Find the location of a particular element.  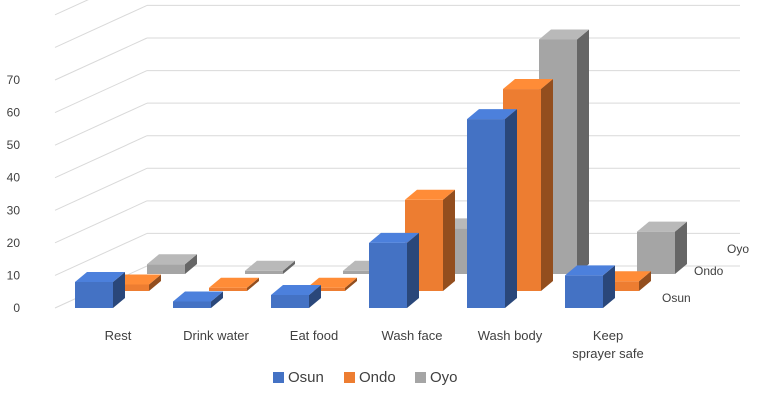

depth-axis-label: Ondo is located at coordinates (709, 271).